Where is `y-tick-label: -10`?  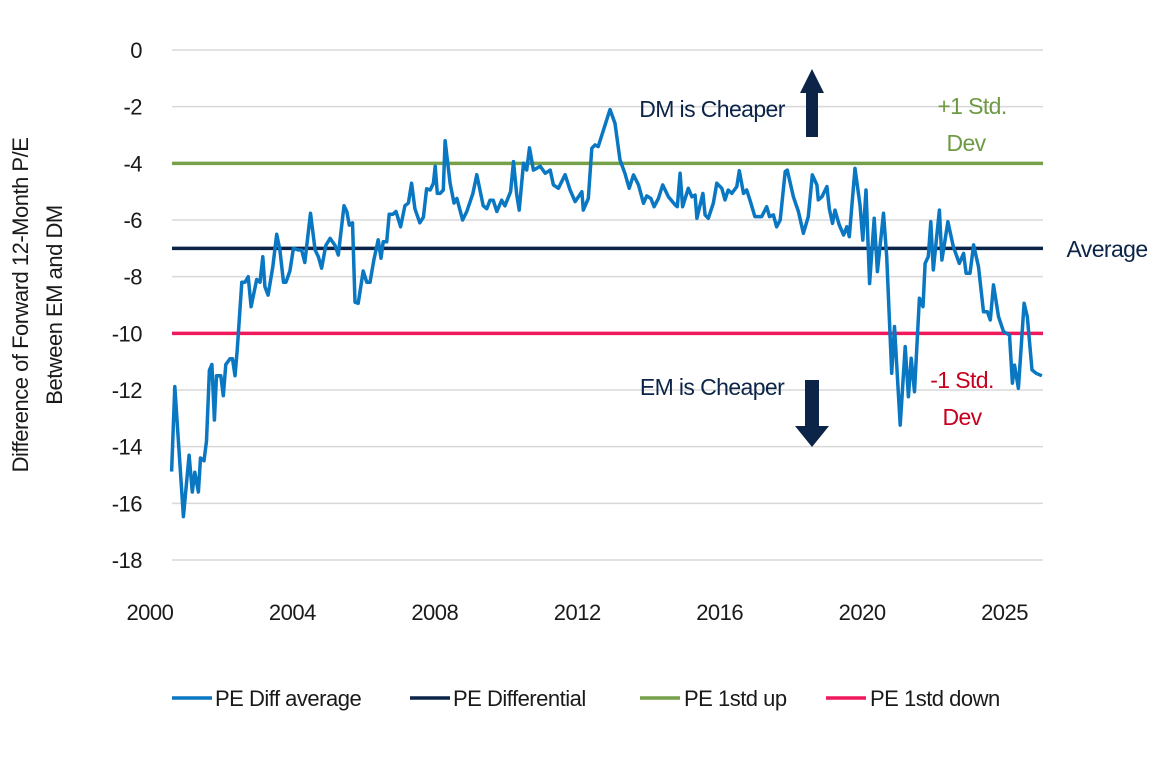 y-tick-label: -10 is located at coordinates (127, 333).